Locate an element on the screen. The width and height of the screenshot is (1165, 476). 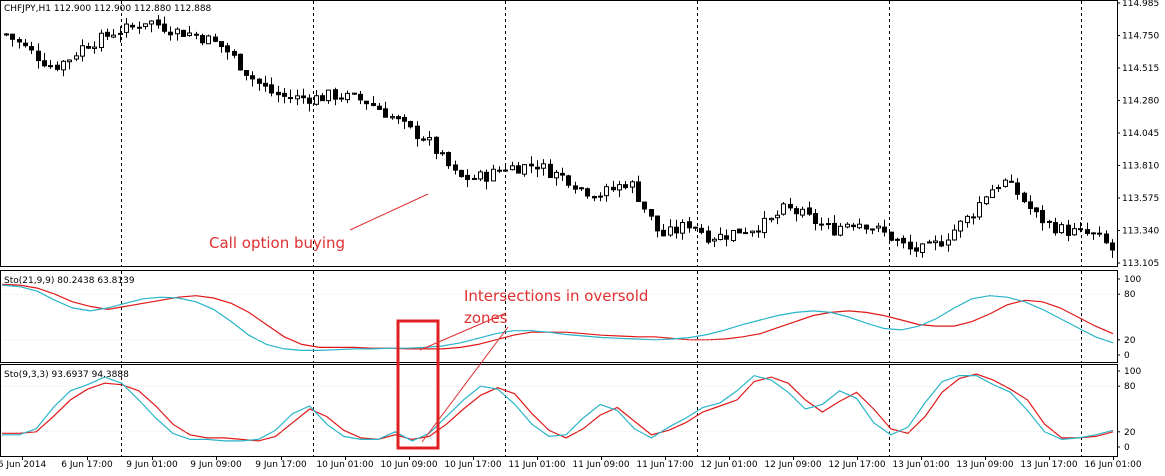
x-tick-label: 10 Jun 17:00 is located at coordinates (472, 465).